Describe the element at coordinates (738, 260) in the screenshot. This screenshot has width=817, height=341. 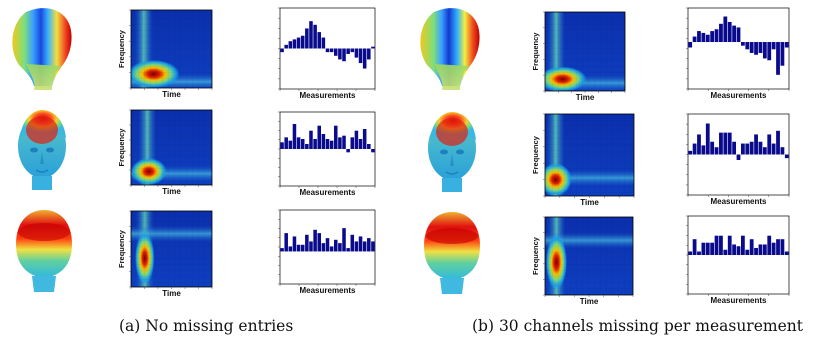
I see `bar-chart-b-3: Measurements` at that location.